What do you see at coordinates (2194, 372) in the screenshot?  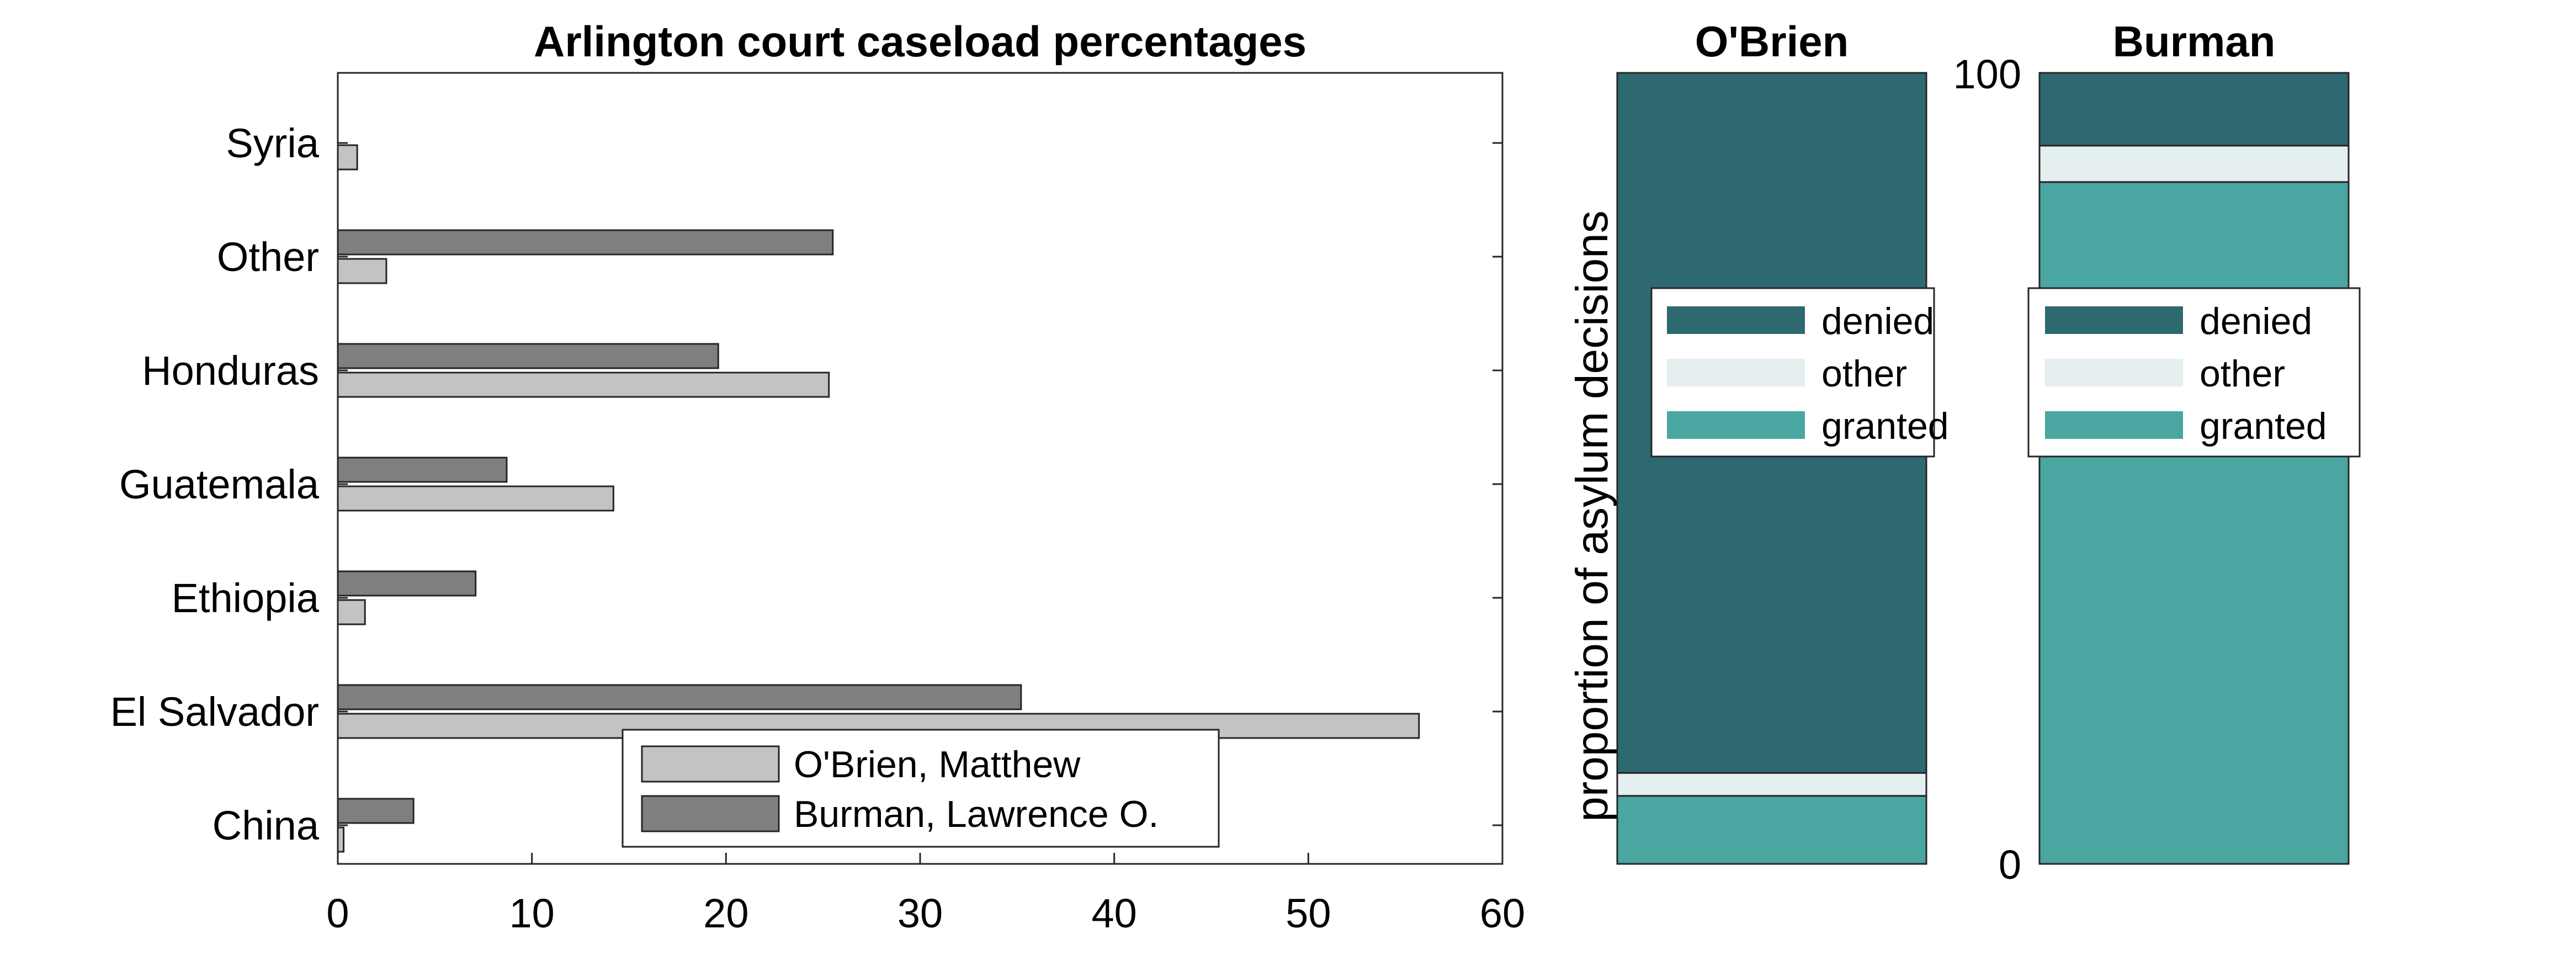 I see `legend-burman: denied other granted` at bounding box center [2194, 372].